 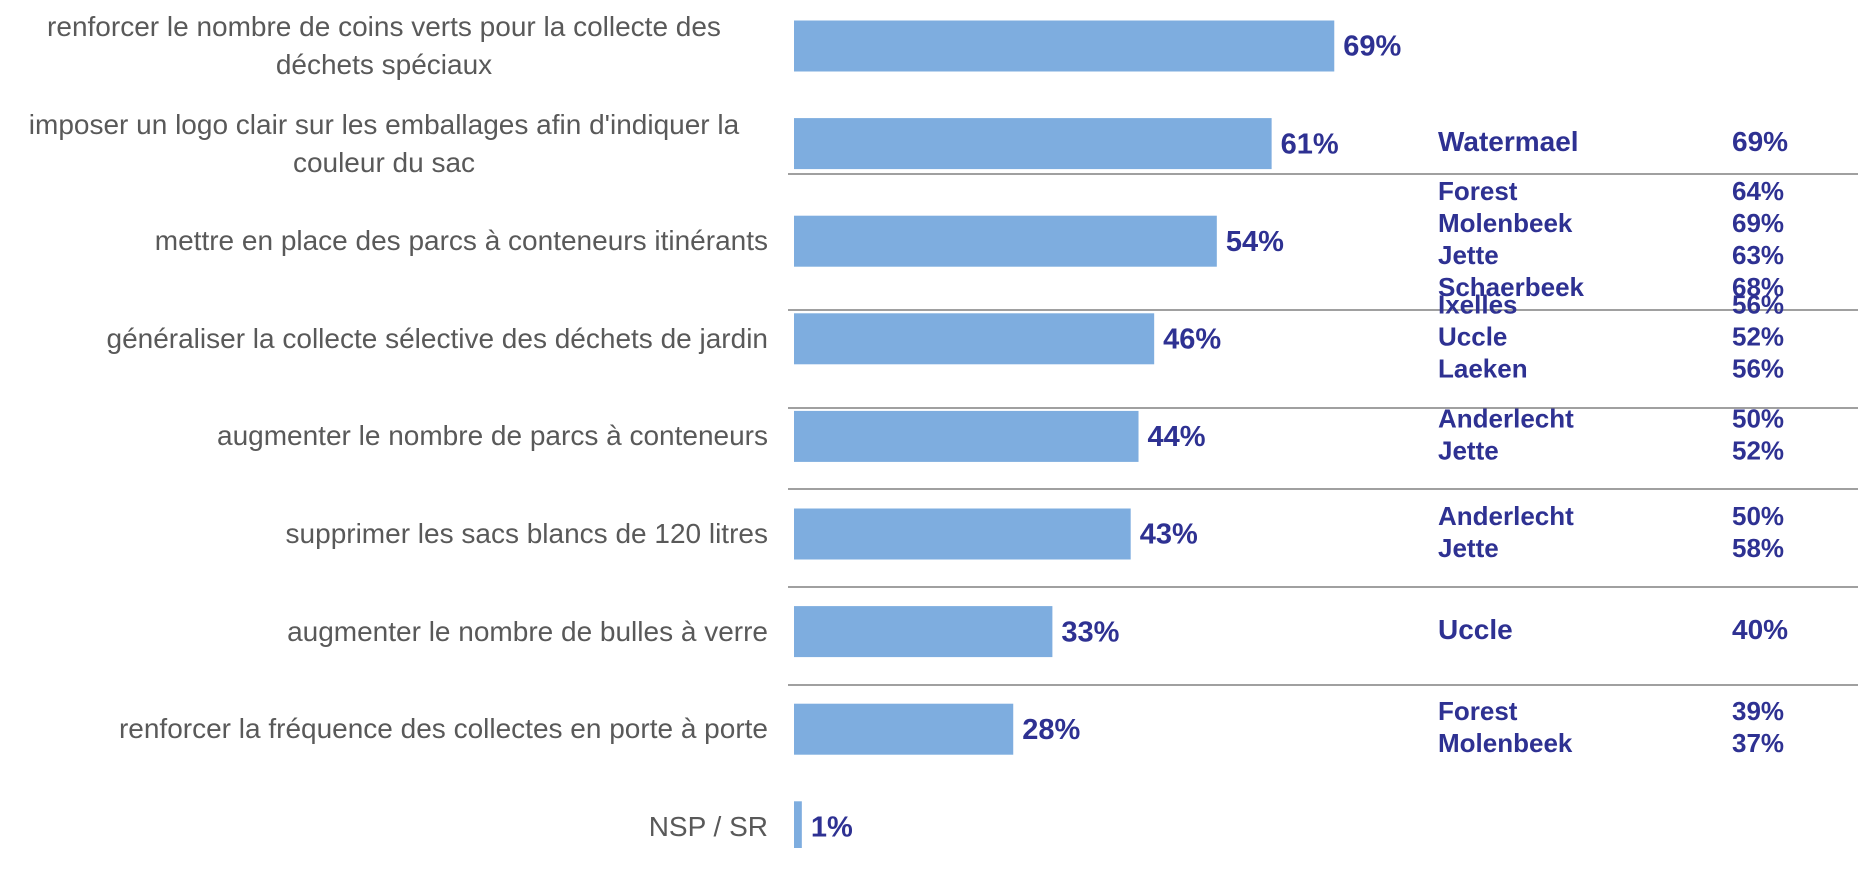 I want to click on annotation-value: 37%, so click(x=1758, y=743).